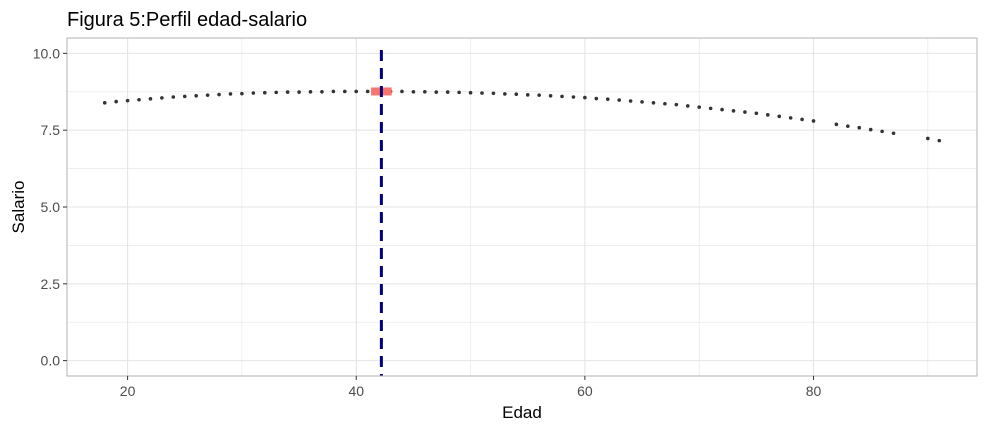 Image resolution: width=987 pixels, height=431 pixels. Describe the element at coordinates (187, 20) in the screenshot. I see `chart-title: Figura 5:Perfil edad-salario` at that location.